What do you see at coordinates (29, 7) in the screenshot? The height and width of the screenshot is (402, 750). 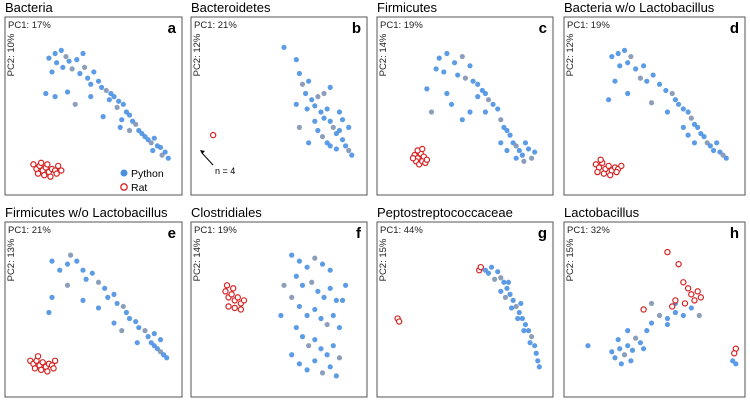 I see `panel-title: Bacteria` at bounding box center [29, 7].